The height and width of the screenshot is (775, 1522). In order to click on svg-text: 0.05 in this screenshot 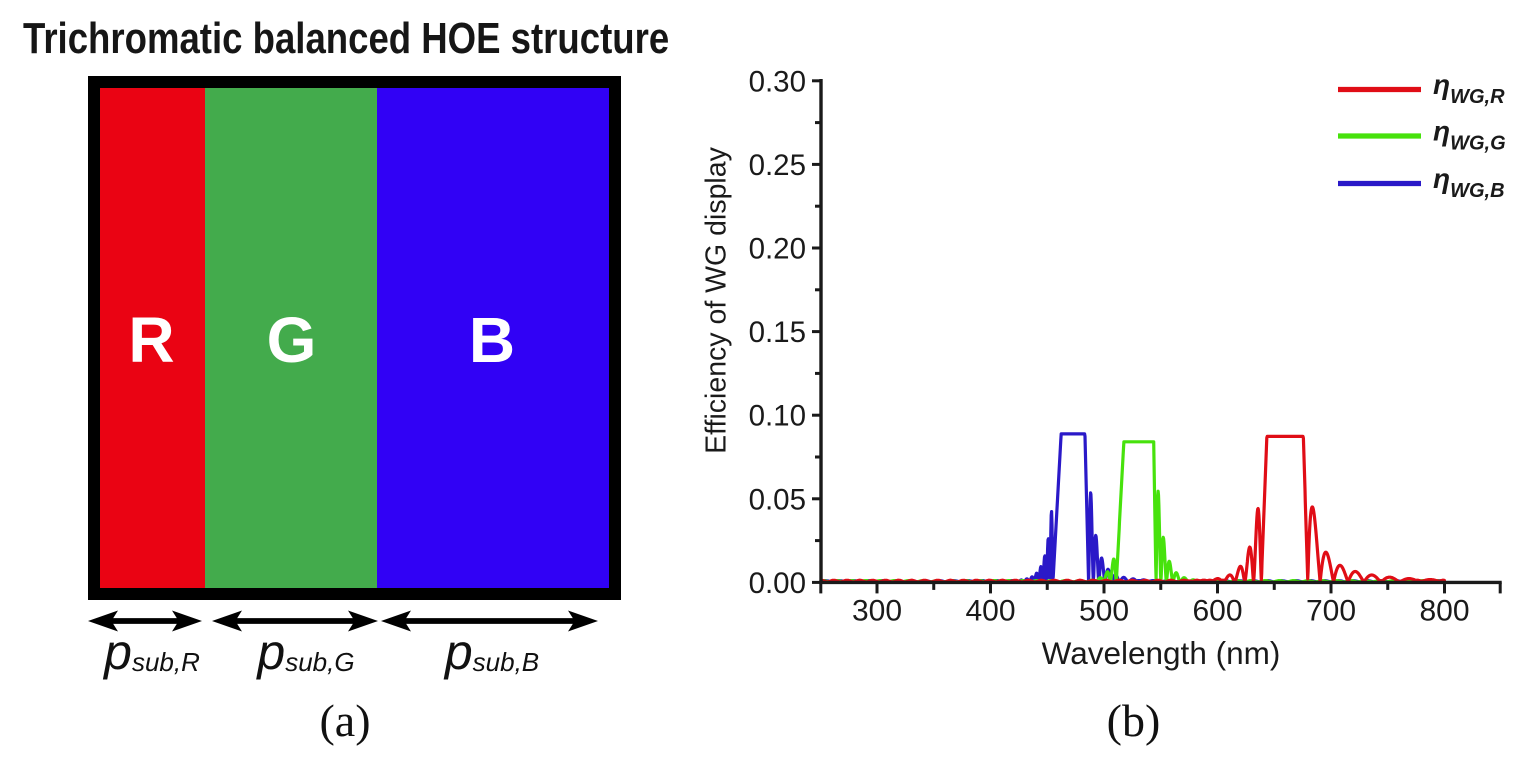, I will do `click(777, 499)`.